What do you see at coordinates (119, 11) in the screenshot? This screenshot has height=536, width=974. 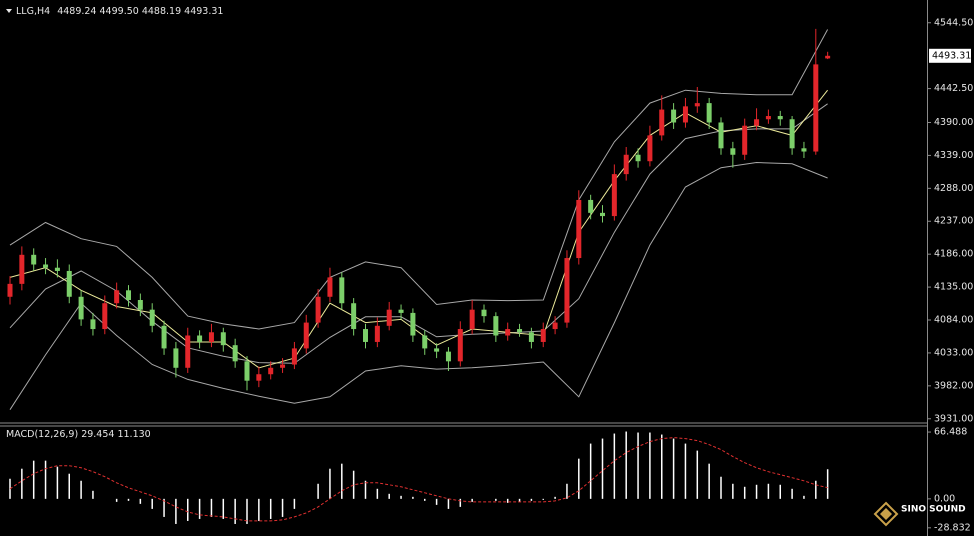 I see `high-label: 4499.50` at bounding box center [119, 11].